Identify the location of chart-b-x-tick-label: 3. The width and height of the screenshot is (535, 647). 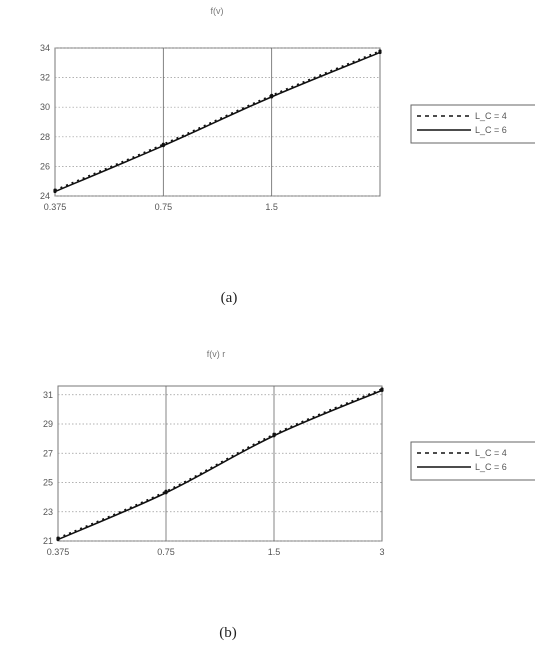
(381, 552).